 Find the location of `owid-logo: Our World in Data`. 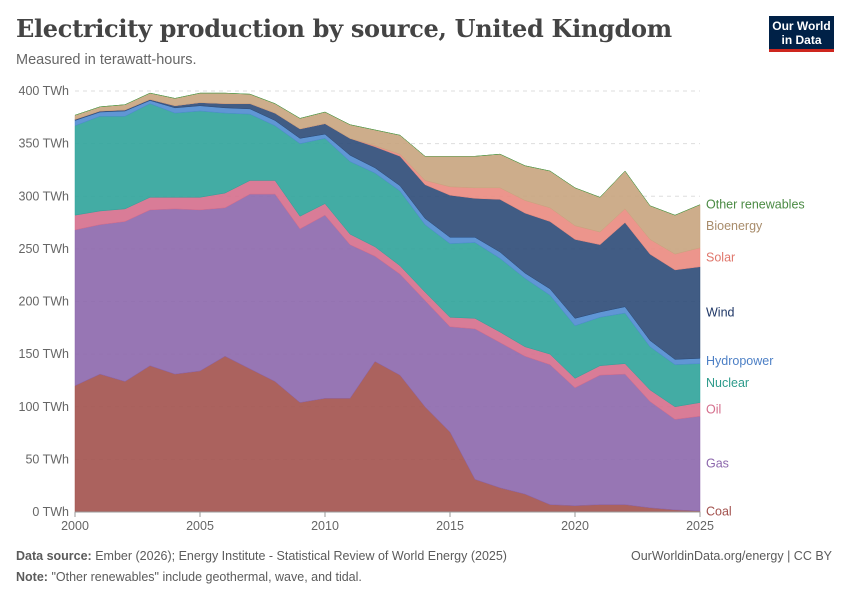

owid-logo: Our World in Data is located at coordinates (801, 34).